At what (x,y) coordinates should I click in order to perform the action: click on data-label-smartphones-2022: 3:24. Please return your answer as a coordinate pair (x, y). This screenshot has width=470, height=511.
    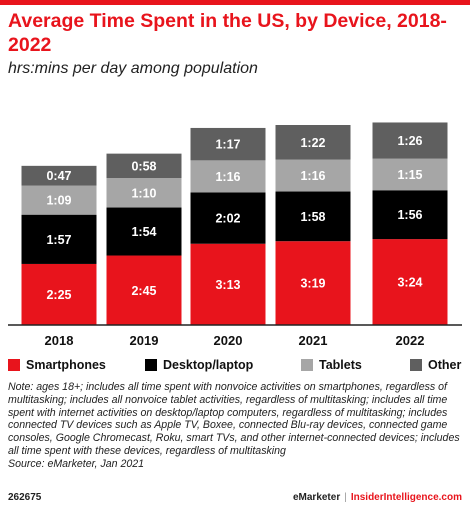
    Looking at the image, I should click on (409, 283).